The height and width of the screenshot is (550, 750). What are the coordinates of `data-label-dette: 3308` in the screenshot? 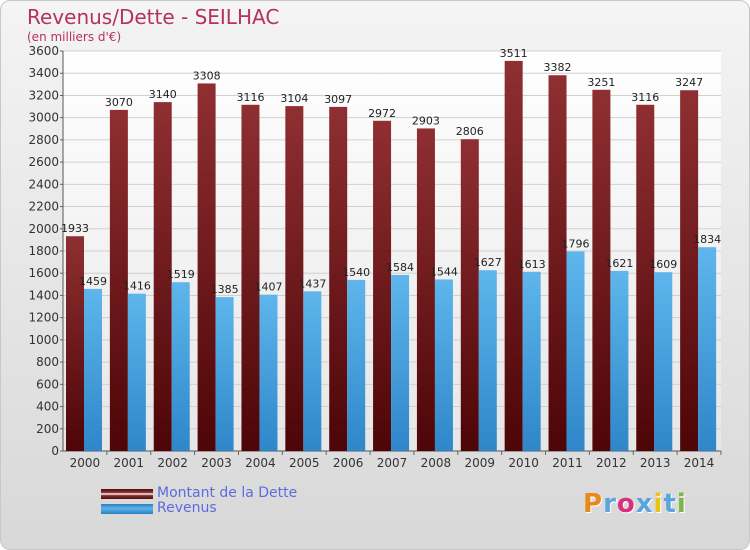 It's located at (207, 75).